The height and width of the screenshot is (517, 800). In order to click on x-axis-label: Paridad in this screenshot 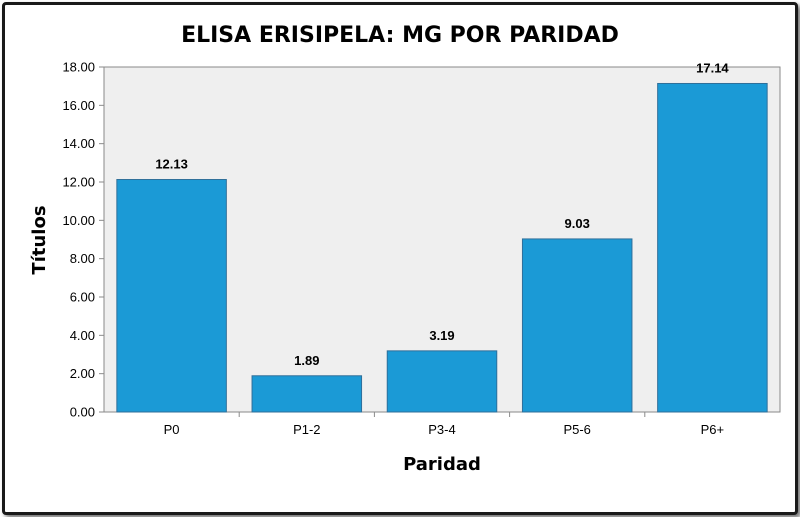, I will do `click(442, 464)`.